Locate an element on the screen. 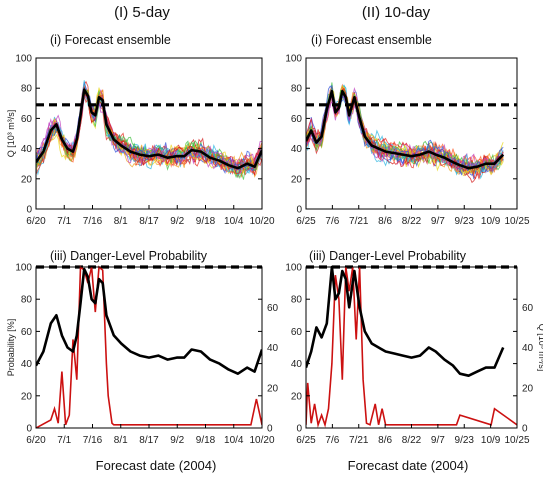 This screenshot has width=543, height=477. y-axis-label: Q [10³ m³/s] is located at coordinates (11, 134).